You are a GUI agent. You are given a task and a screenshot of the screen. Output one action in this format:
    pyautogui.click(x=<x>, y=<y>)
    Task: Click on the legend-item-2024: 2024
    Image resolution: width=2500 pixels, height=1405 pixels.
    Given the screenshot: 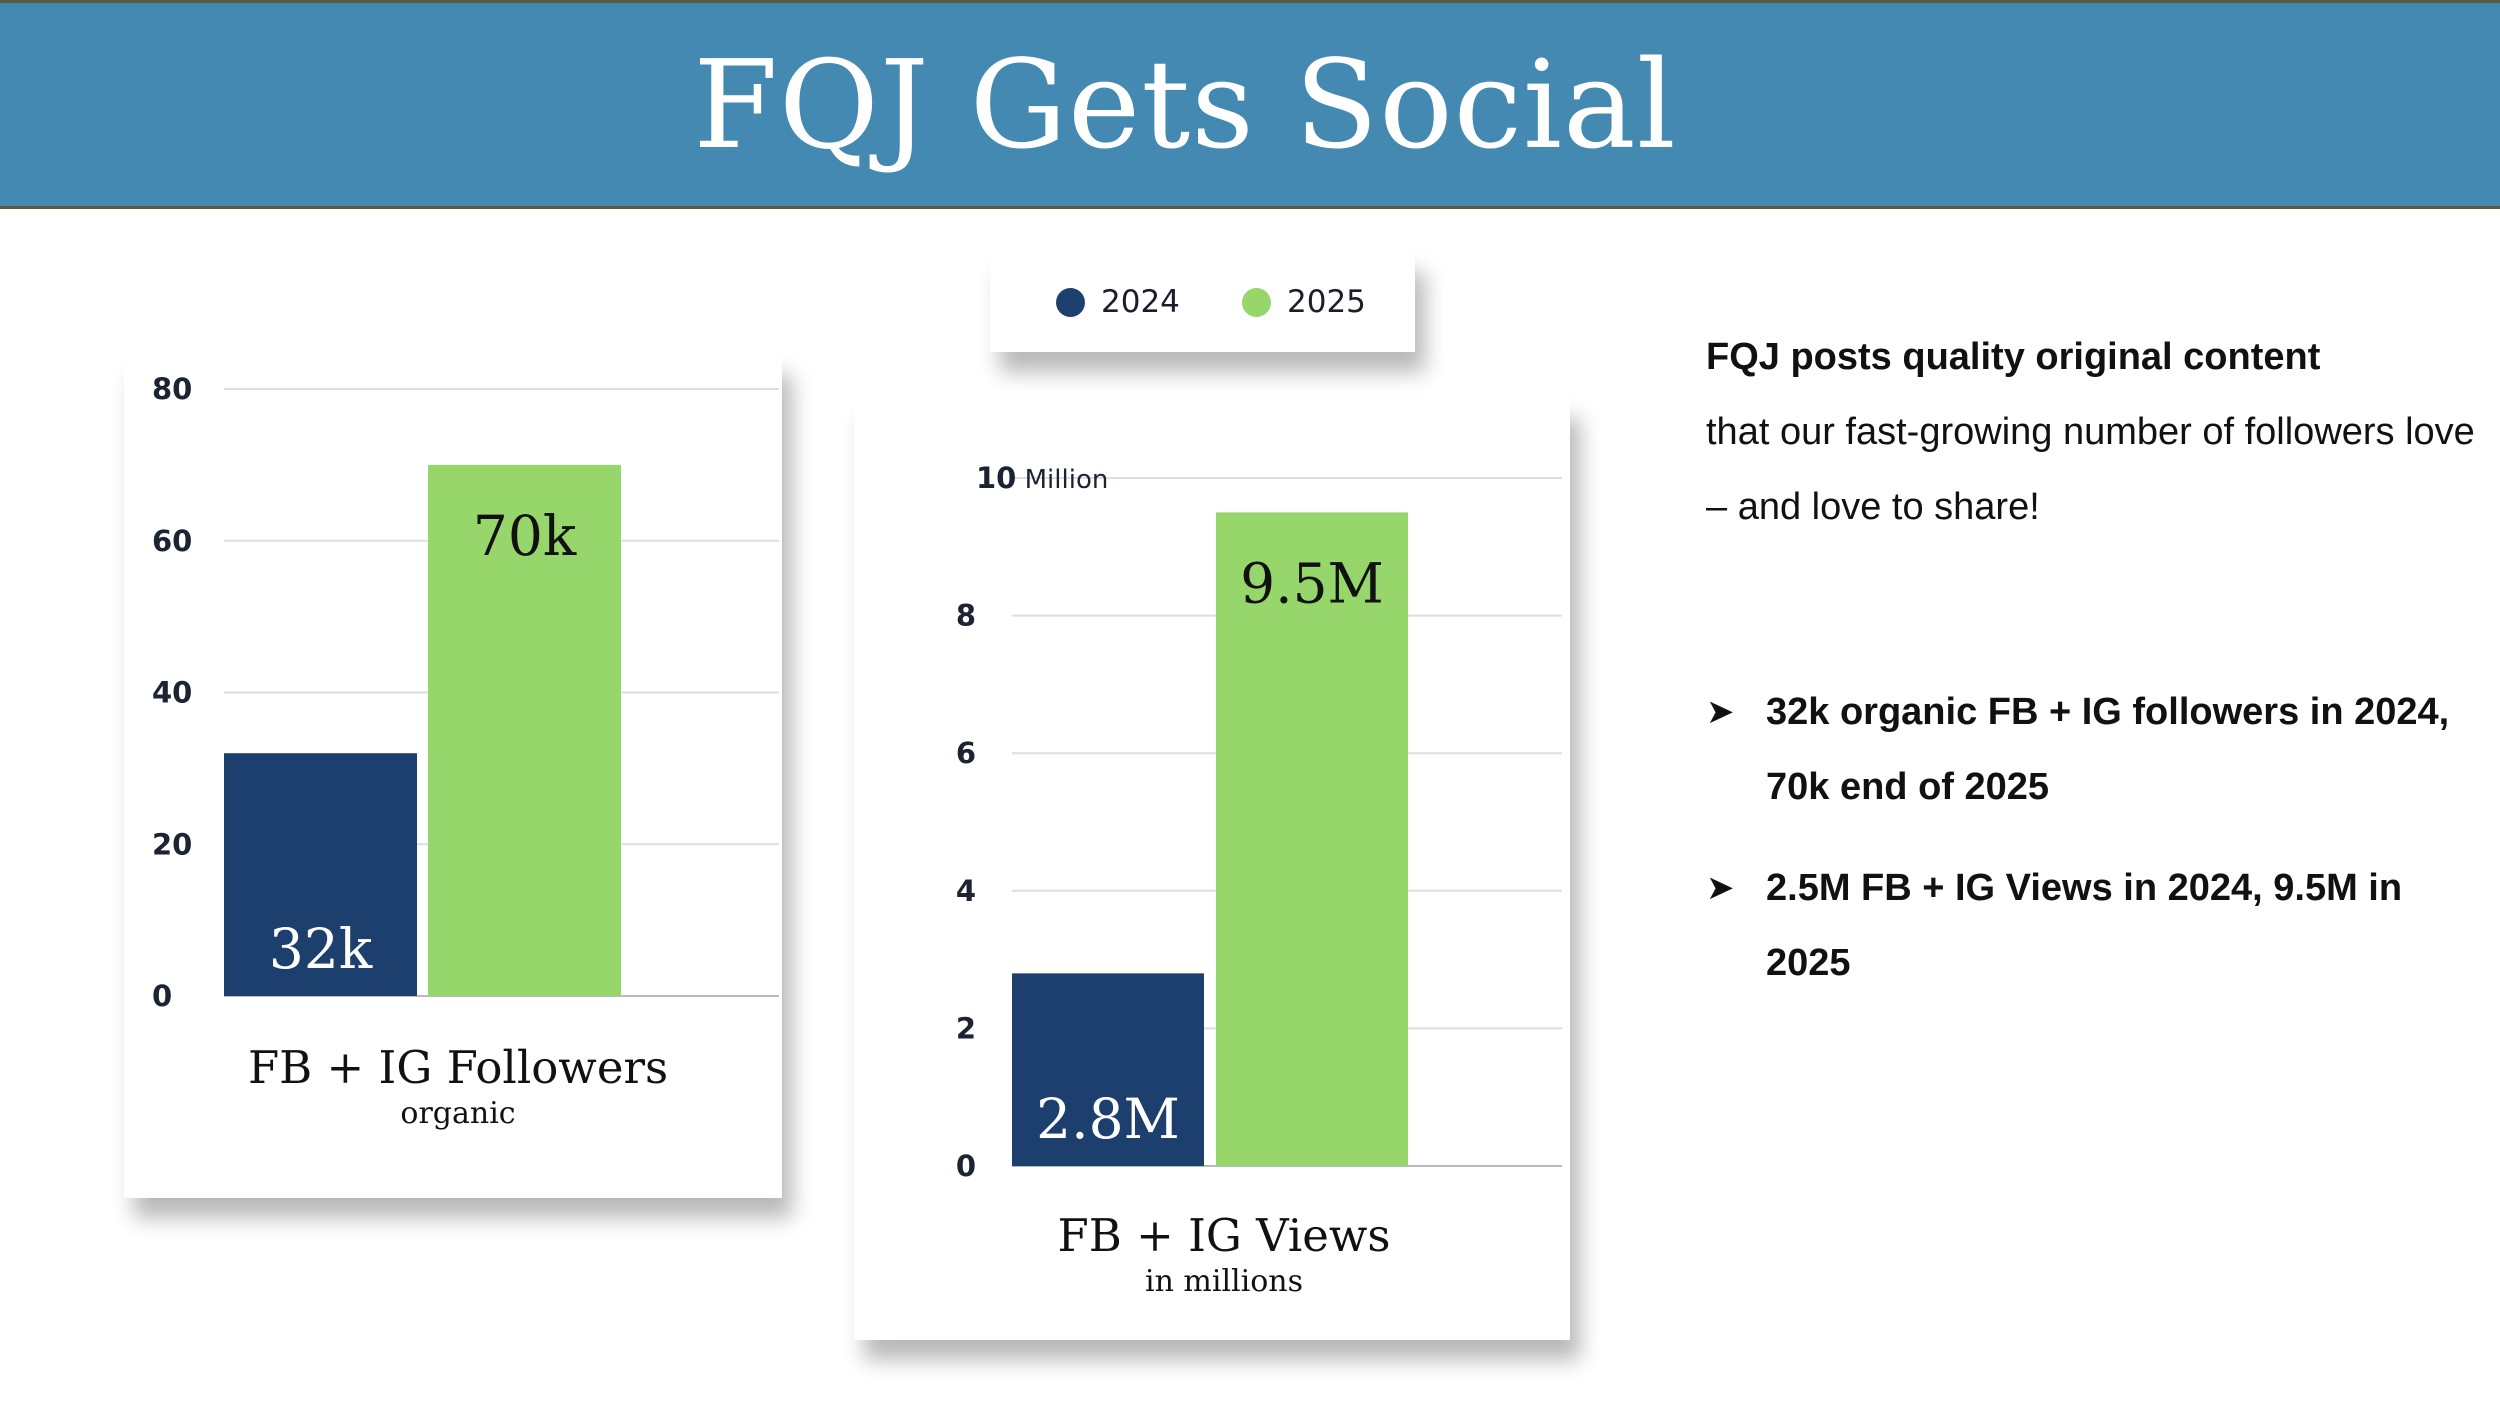 What is the action you would take?
    pyautogui.click(x=1118, y=302)
    